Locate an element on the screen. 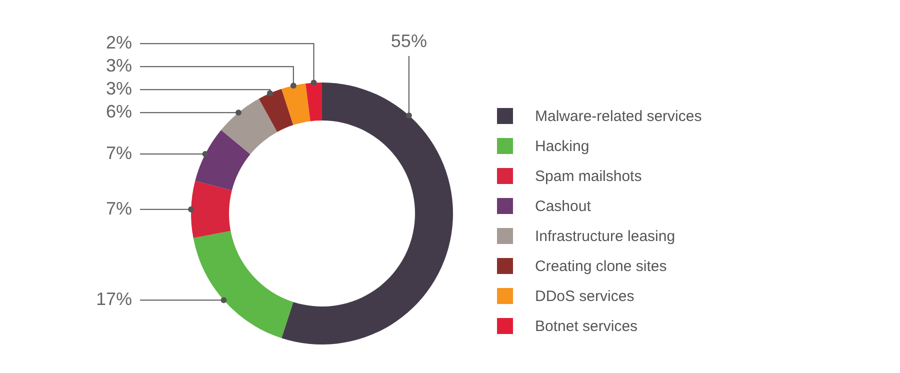  legend-label: Malware-related services is located at coordinates (618, 116).